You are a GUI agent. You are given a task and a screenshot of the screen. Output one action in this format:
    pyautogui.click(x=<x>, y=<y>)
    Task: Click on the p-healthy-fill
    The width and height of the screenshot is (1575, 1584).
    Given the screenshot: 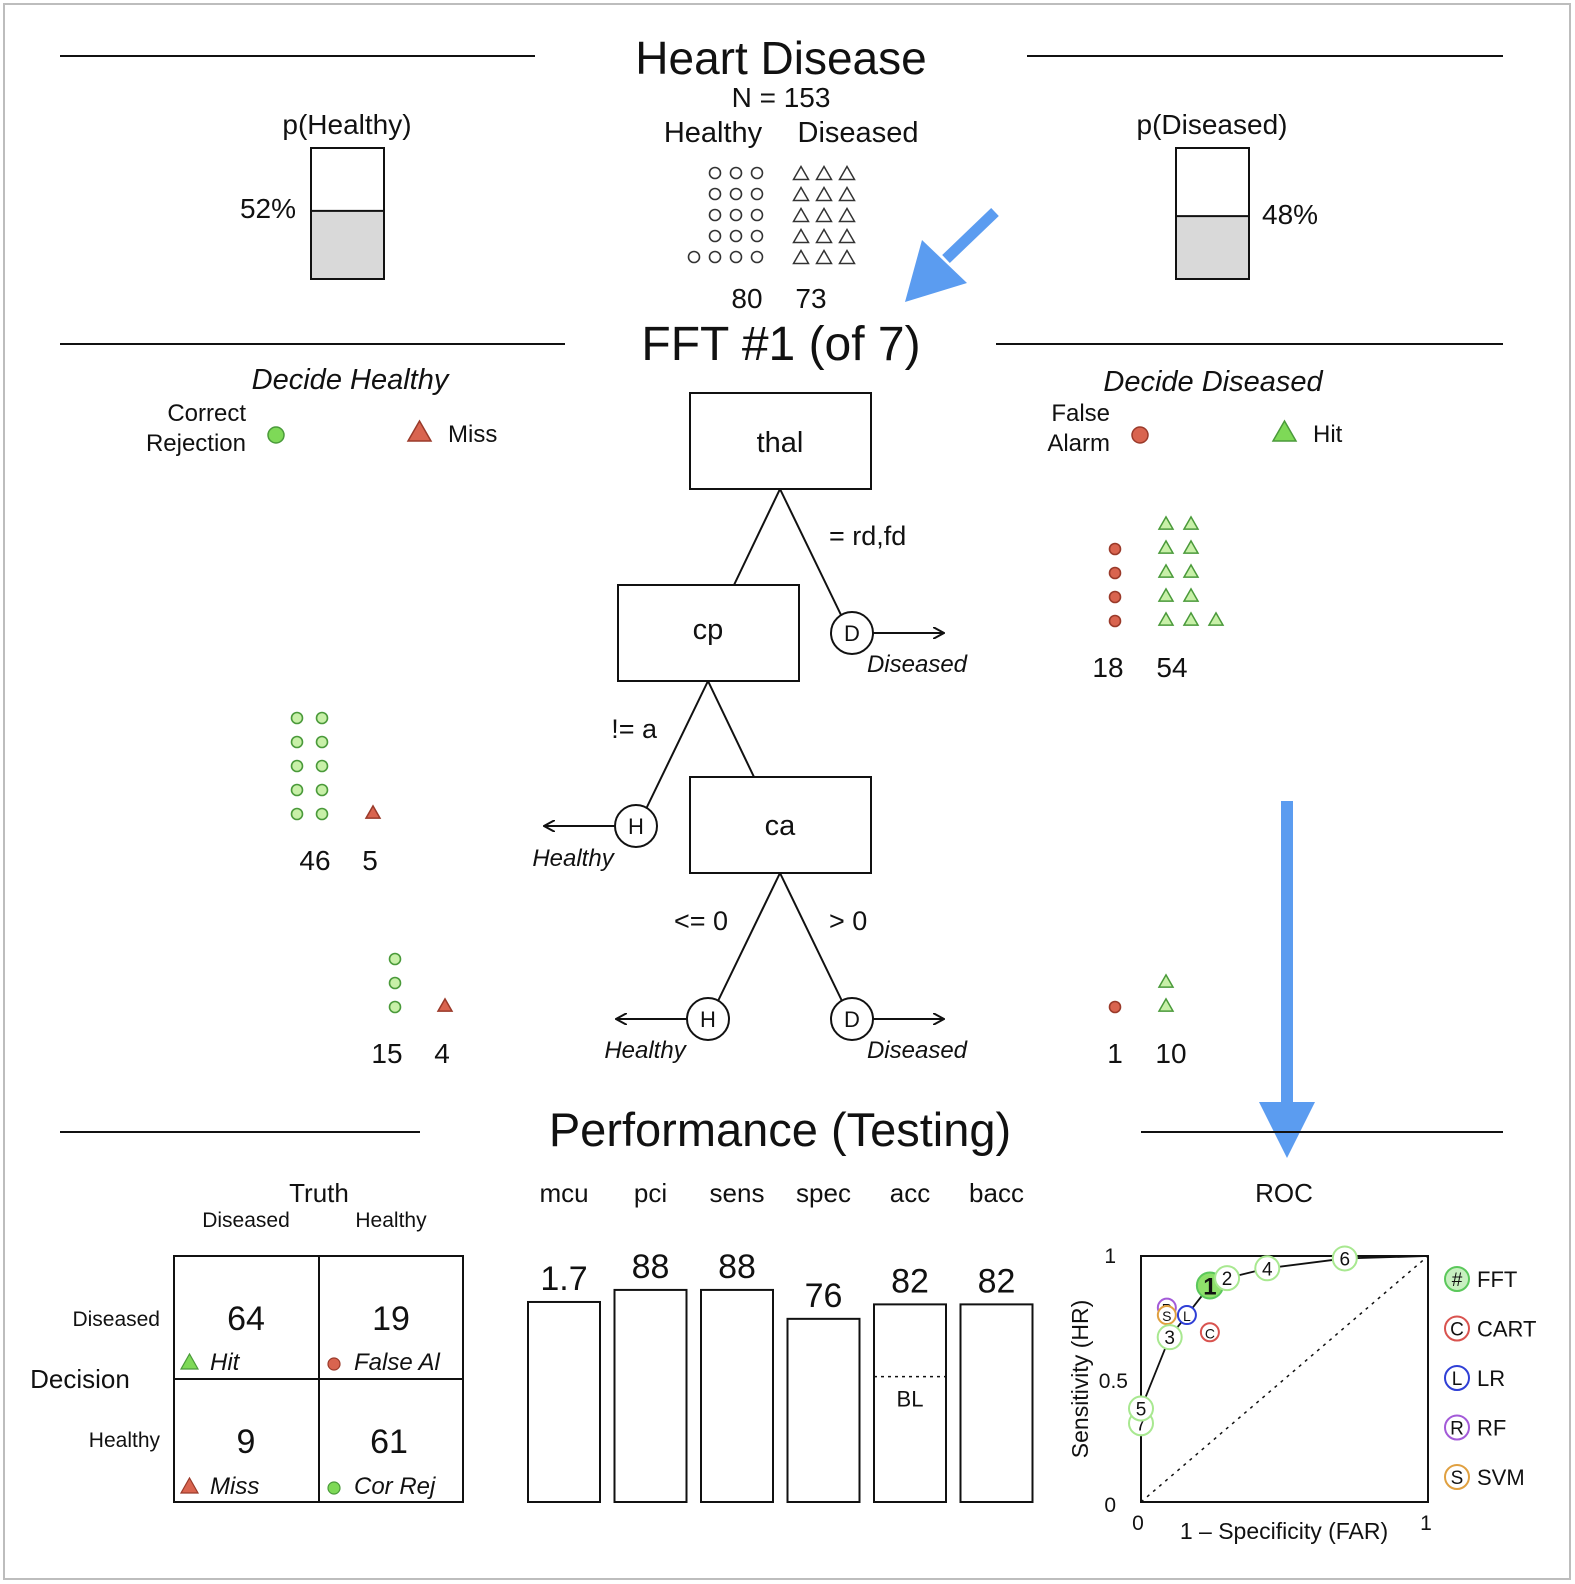 What is the action you would take?
    pyautogui.click(x=347, y=245)
    